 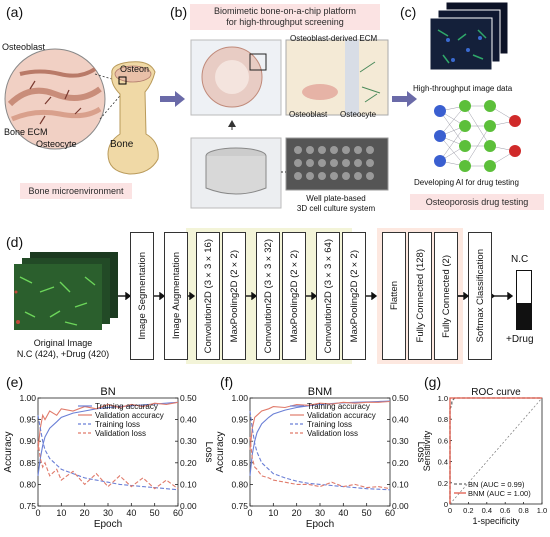 I want to click on x-tick-label: 20, so click(x=297, y=513).